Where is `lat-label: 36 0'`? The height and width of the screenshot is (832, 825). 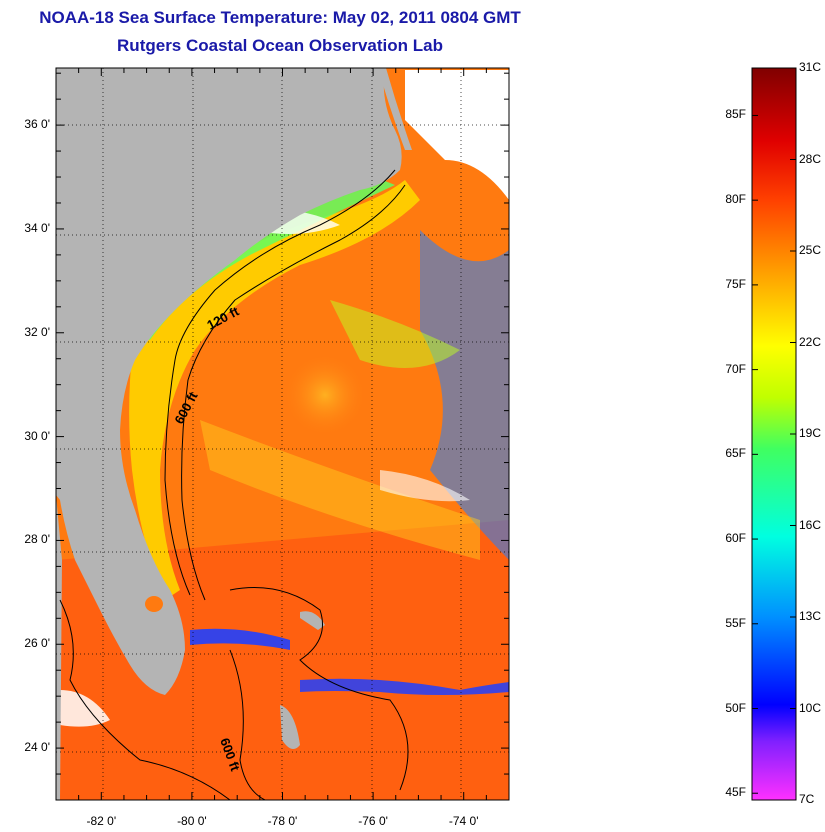 lat-label: 36 0' is located at coordinates (37, 124).